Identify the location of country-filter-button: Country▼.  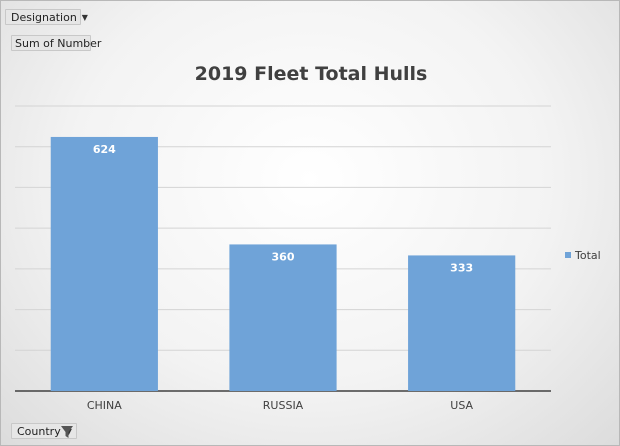
(44, 431).